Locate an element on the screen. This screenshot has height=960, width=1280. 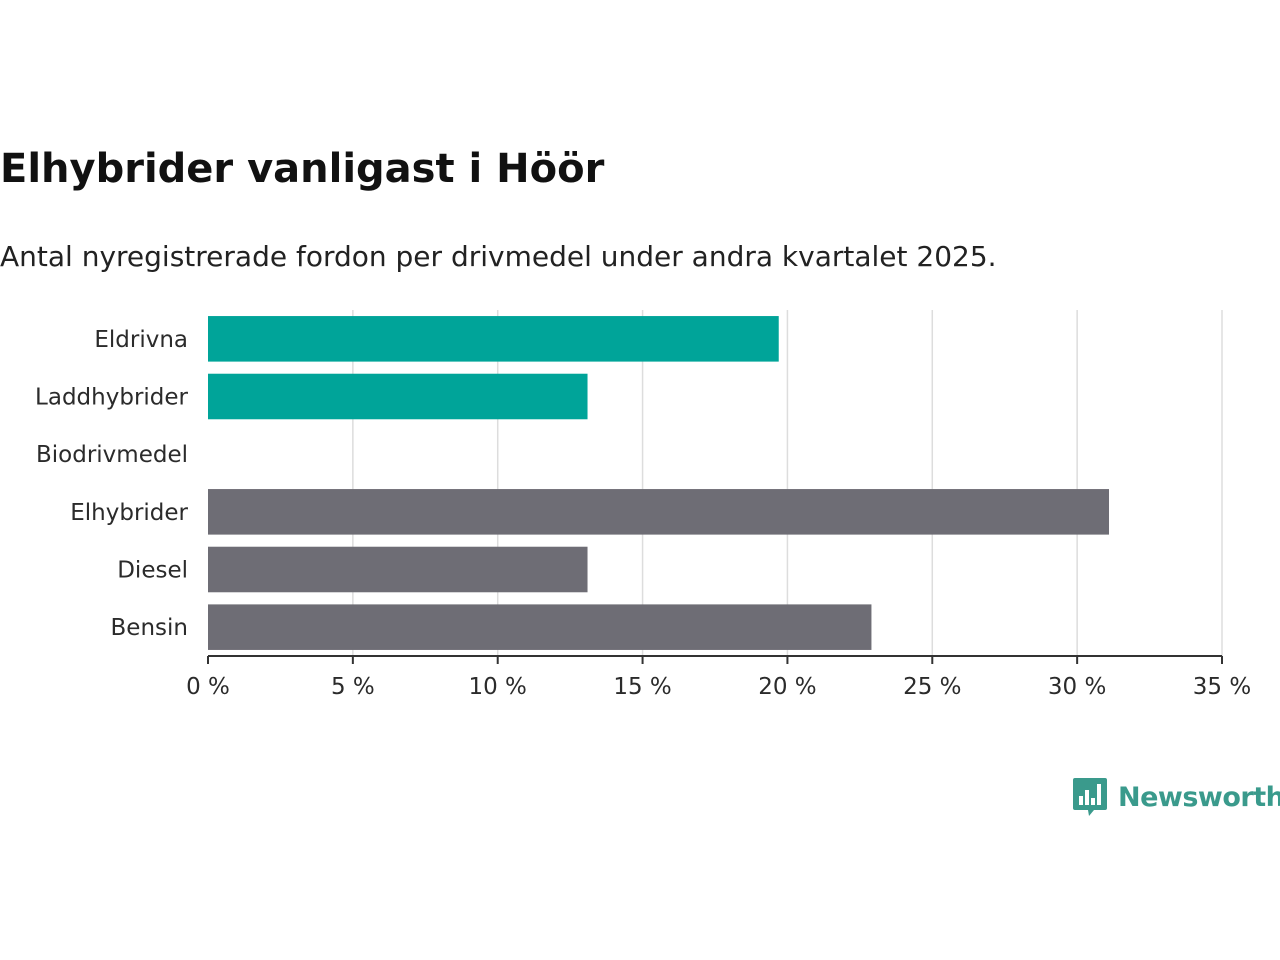
bar-chart-speech-bubble-icon is located at coordinates (1090, 797).